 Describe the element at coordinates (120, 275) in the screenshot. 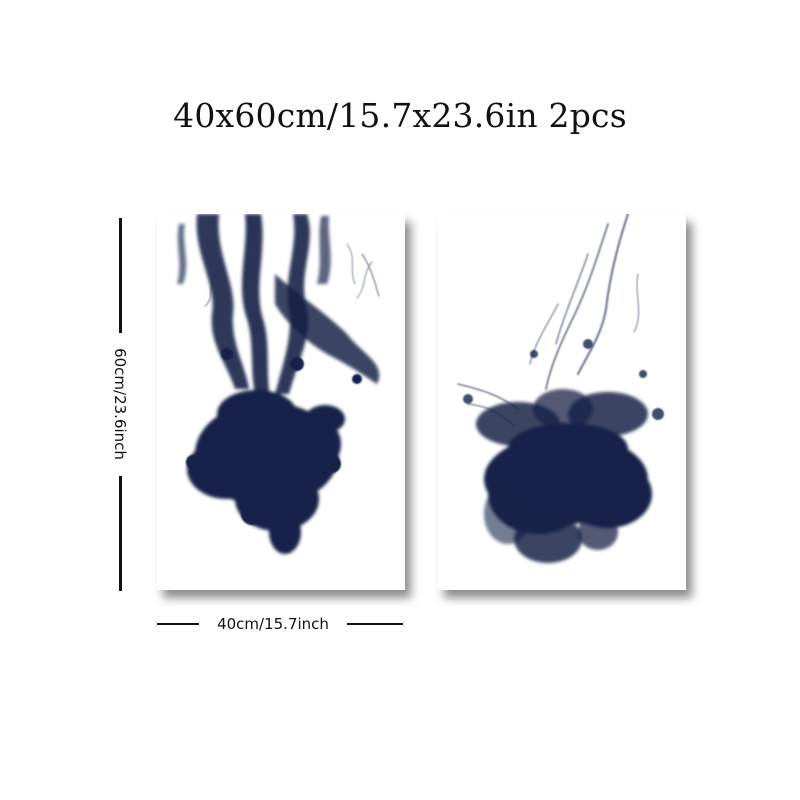

I see `height-dimension-line-top` at that location.